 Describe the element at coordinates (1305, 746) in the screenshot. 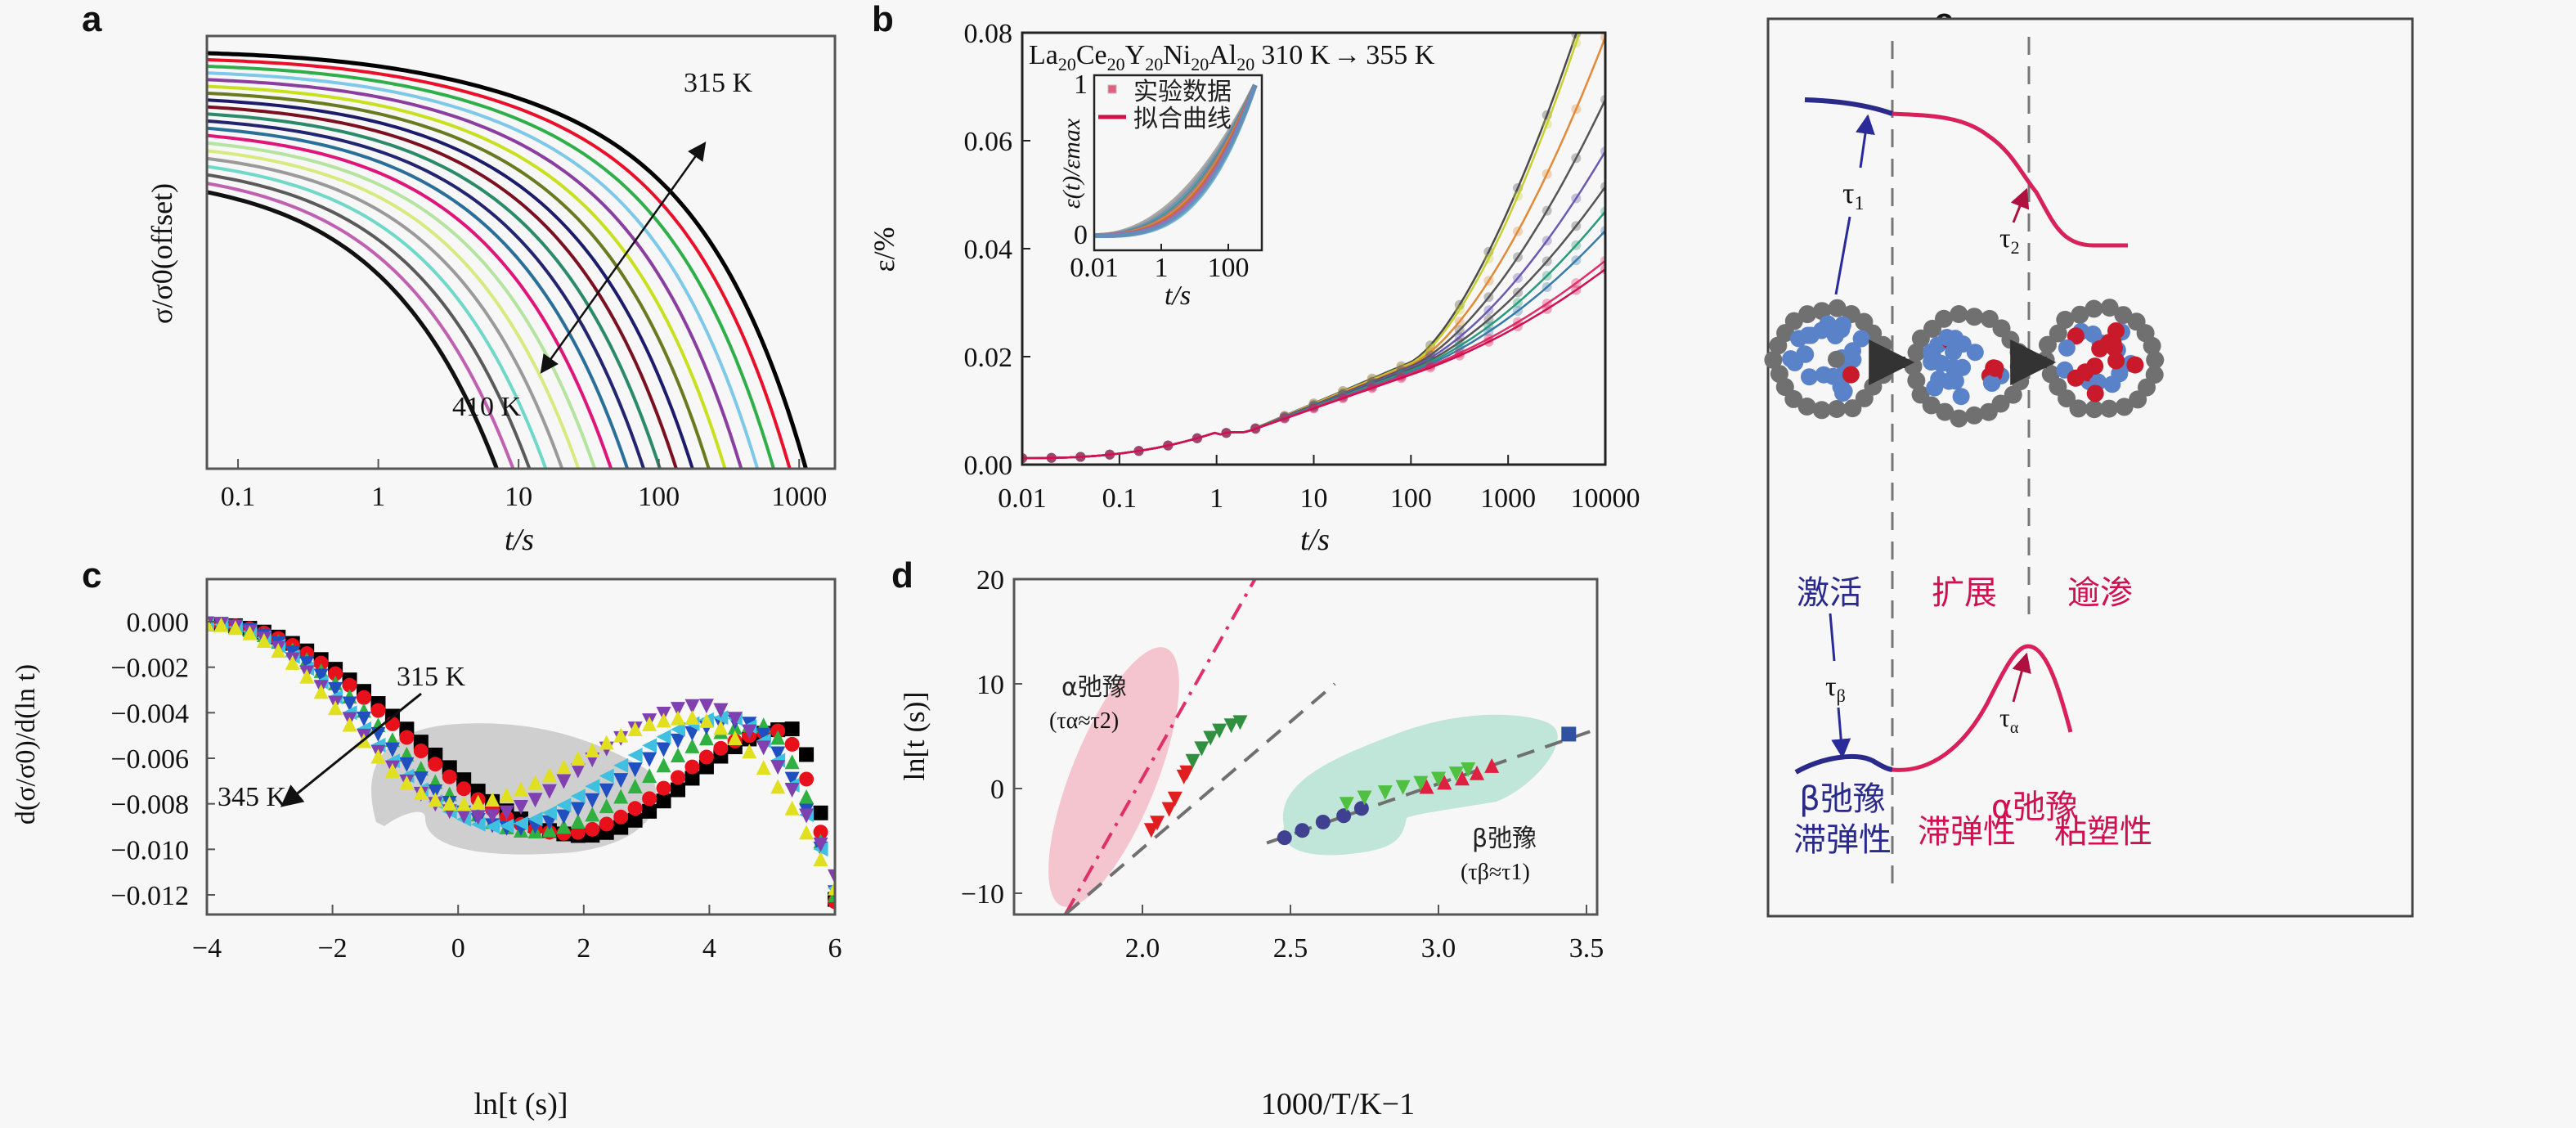

I see `panel-d-frame` at that location.